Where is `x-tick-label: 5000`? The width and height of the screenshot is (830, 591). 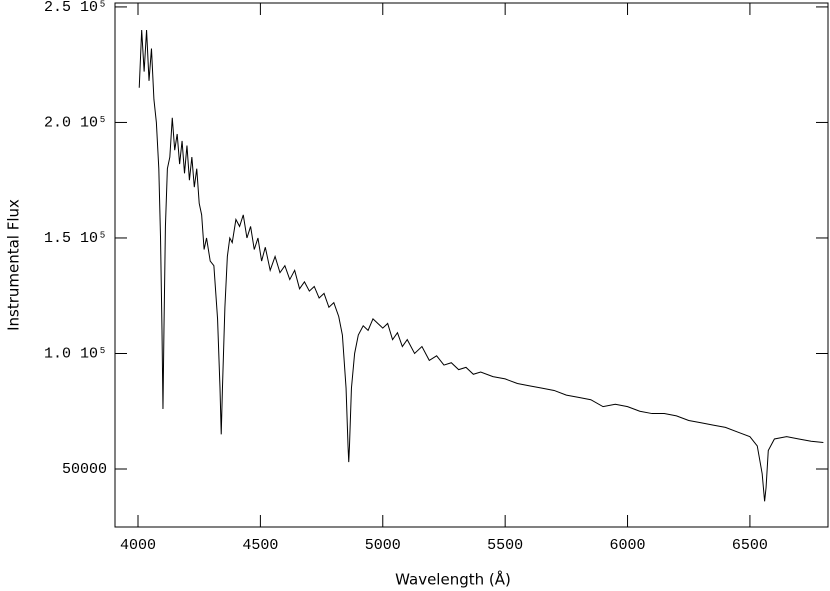
x-tick-label: 5000 is located at coordinates (383, 545).